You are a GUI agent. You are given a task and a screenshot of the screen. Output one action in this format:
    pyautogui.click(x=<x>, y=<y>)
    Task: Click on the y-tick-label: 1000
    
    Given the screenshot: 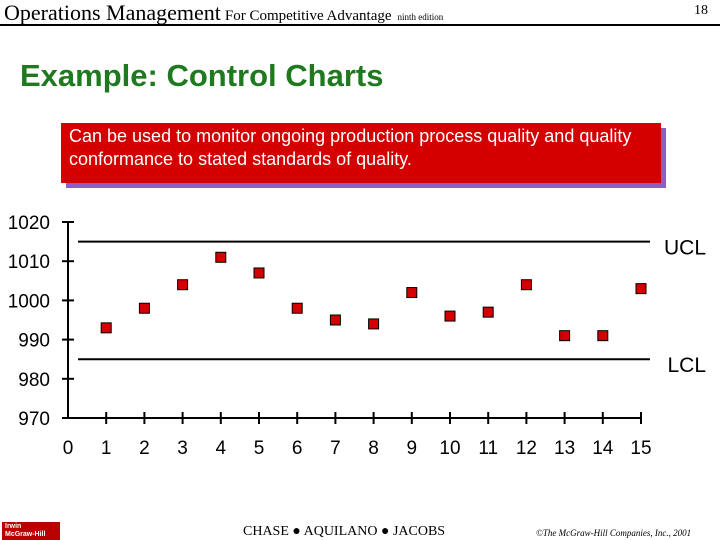 What is the action you would take?
    pyautogui.click(x=29, y=301)
    